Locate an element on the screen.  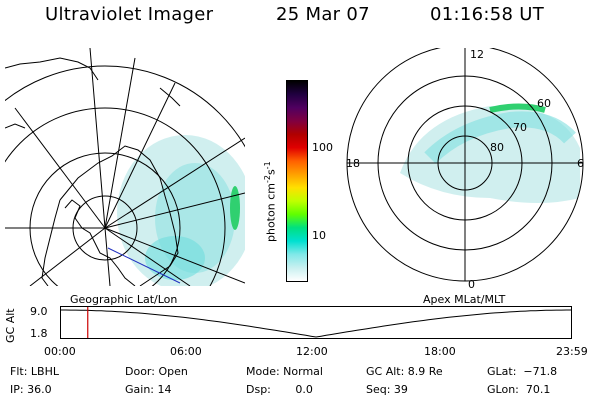
glon-readout: GLon: 70.1 is located at coordinates (519, 389).